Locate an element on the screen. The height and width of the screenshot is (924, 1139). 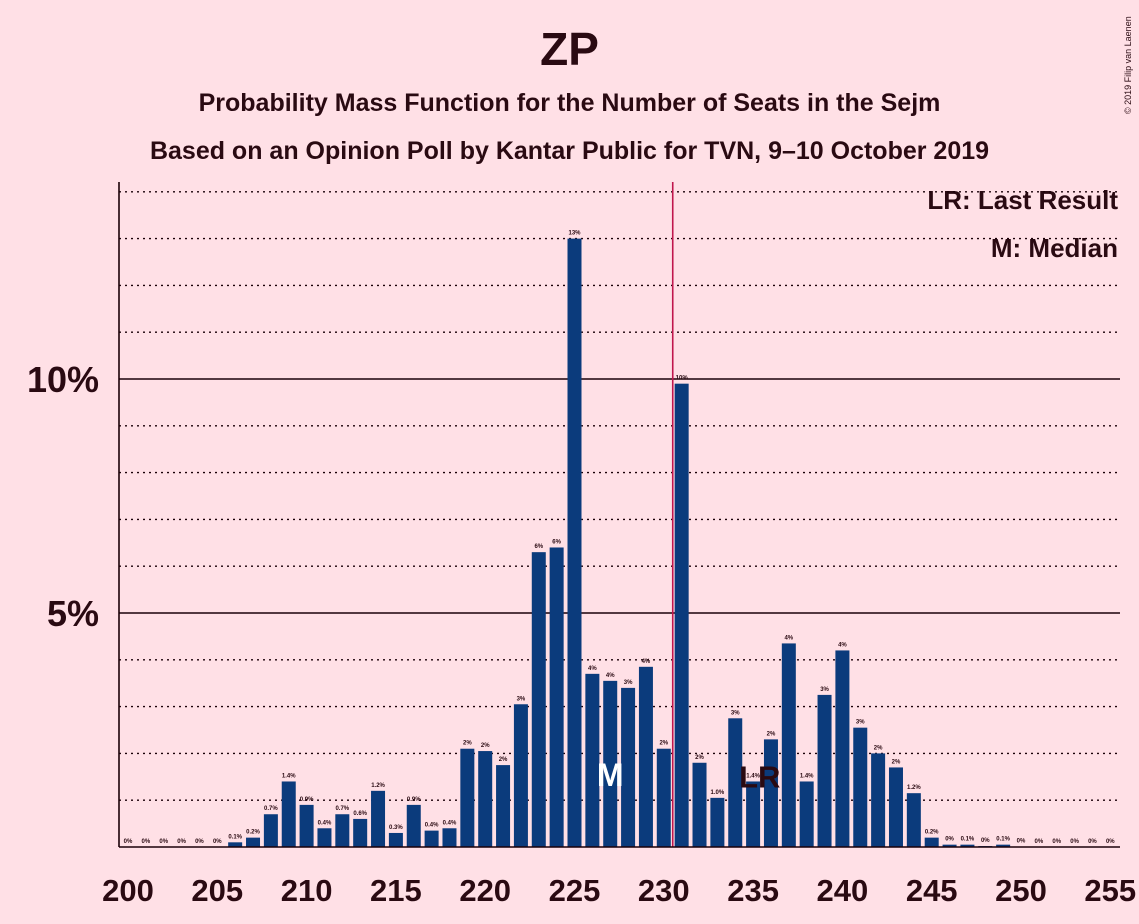
bar-label-249: 0.1% is located at coordinates (1003, 840).